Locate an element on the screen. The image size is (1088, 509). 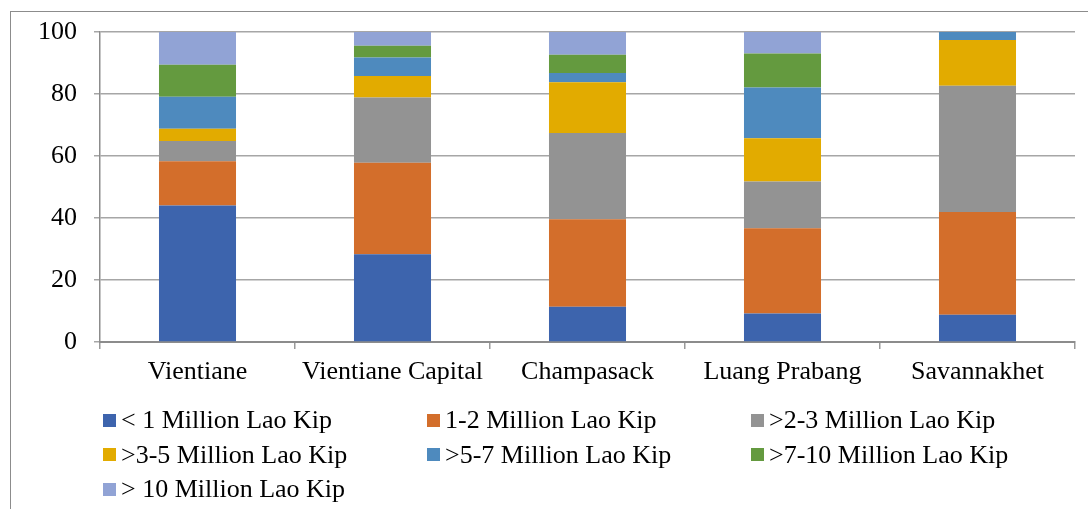
legend-label: >2-3 Million Lao Kip is located at coordinates (882, 420).